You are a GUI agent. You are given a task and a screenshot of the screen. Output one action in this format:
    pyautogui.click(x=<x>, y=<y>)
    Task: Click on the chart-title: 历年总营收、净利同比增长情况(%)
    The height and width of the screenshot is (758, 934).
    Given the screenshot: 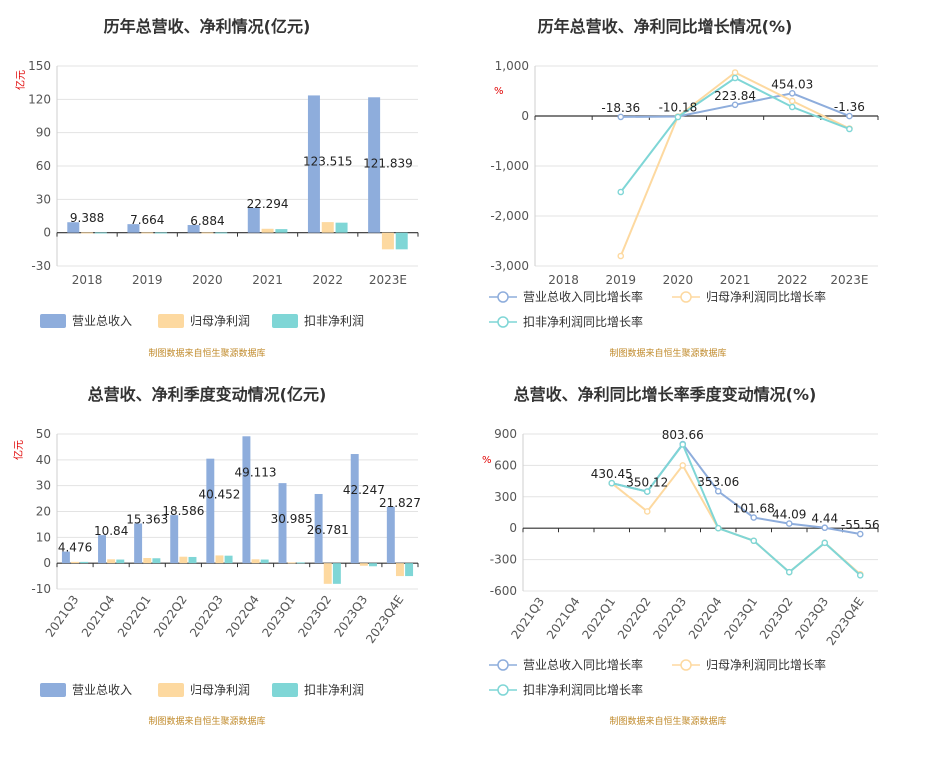 What is the action you would take?
    pyautogui.click(x=665, y=26)
    